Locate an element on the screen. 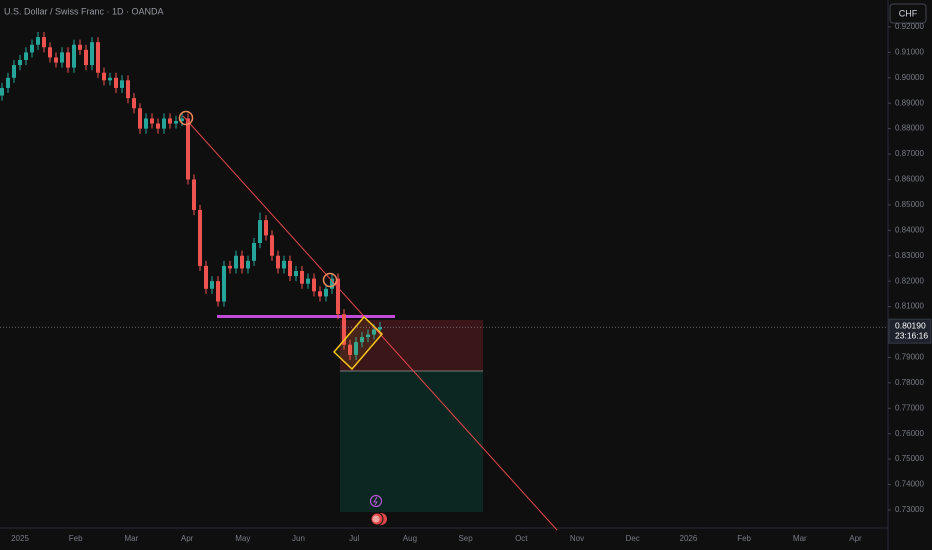 Image resolution: width=932 pixels, height=550 pixels. y-tick-label: 0.82000 is located at coordinates (909, 280).